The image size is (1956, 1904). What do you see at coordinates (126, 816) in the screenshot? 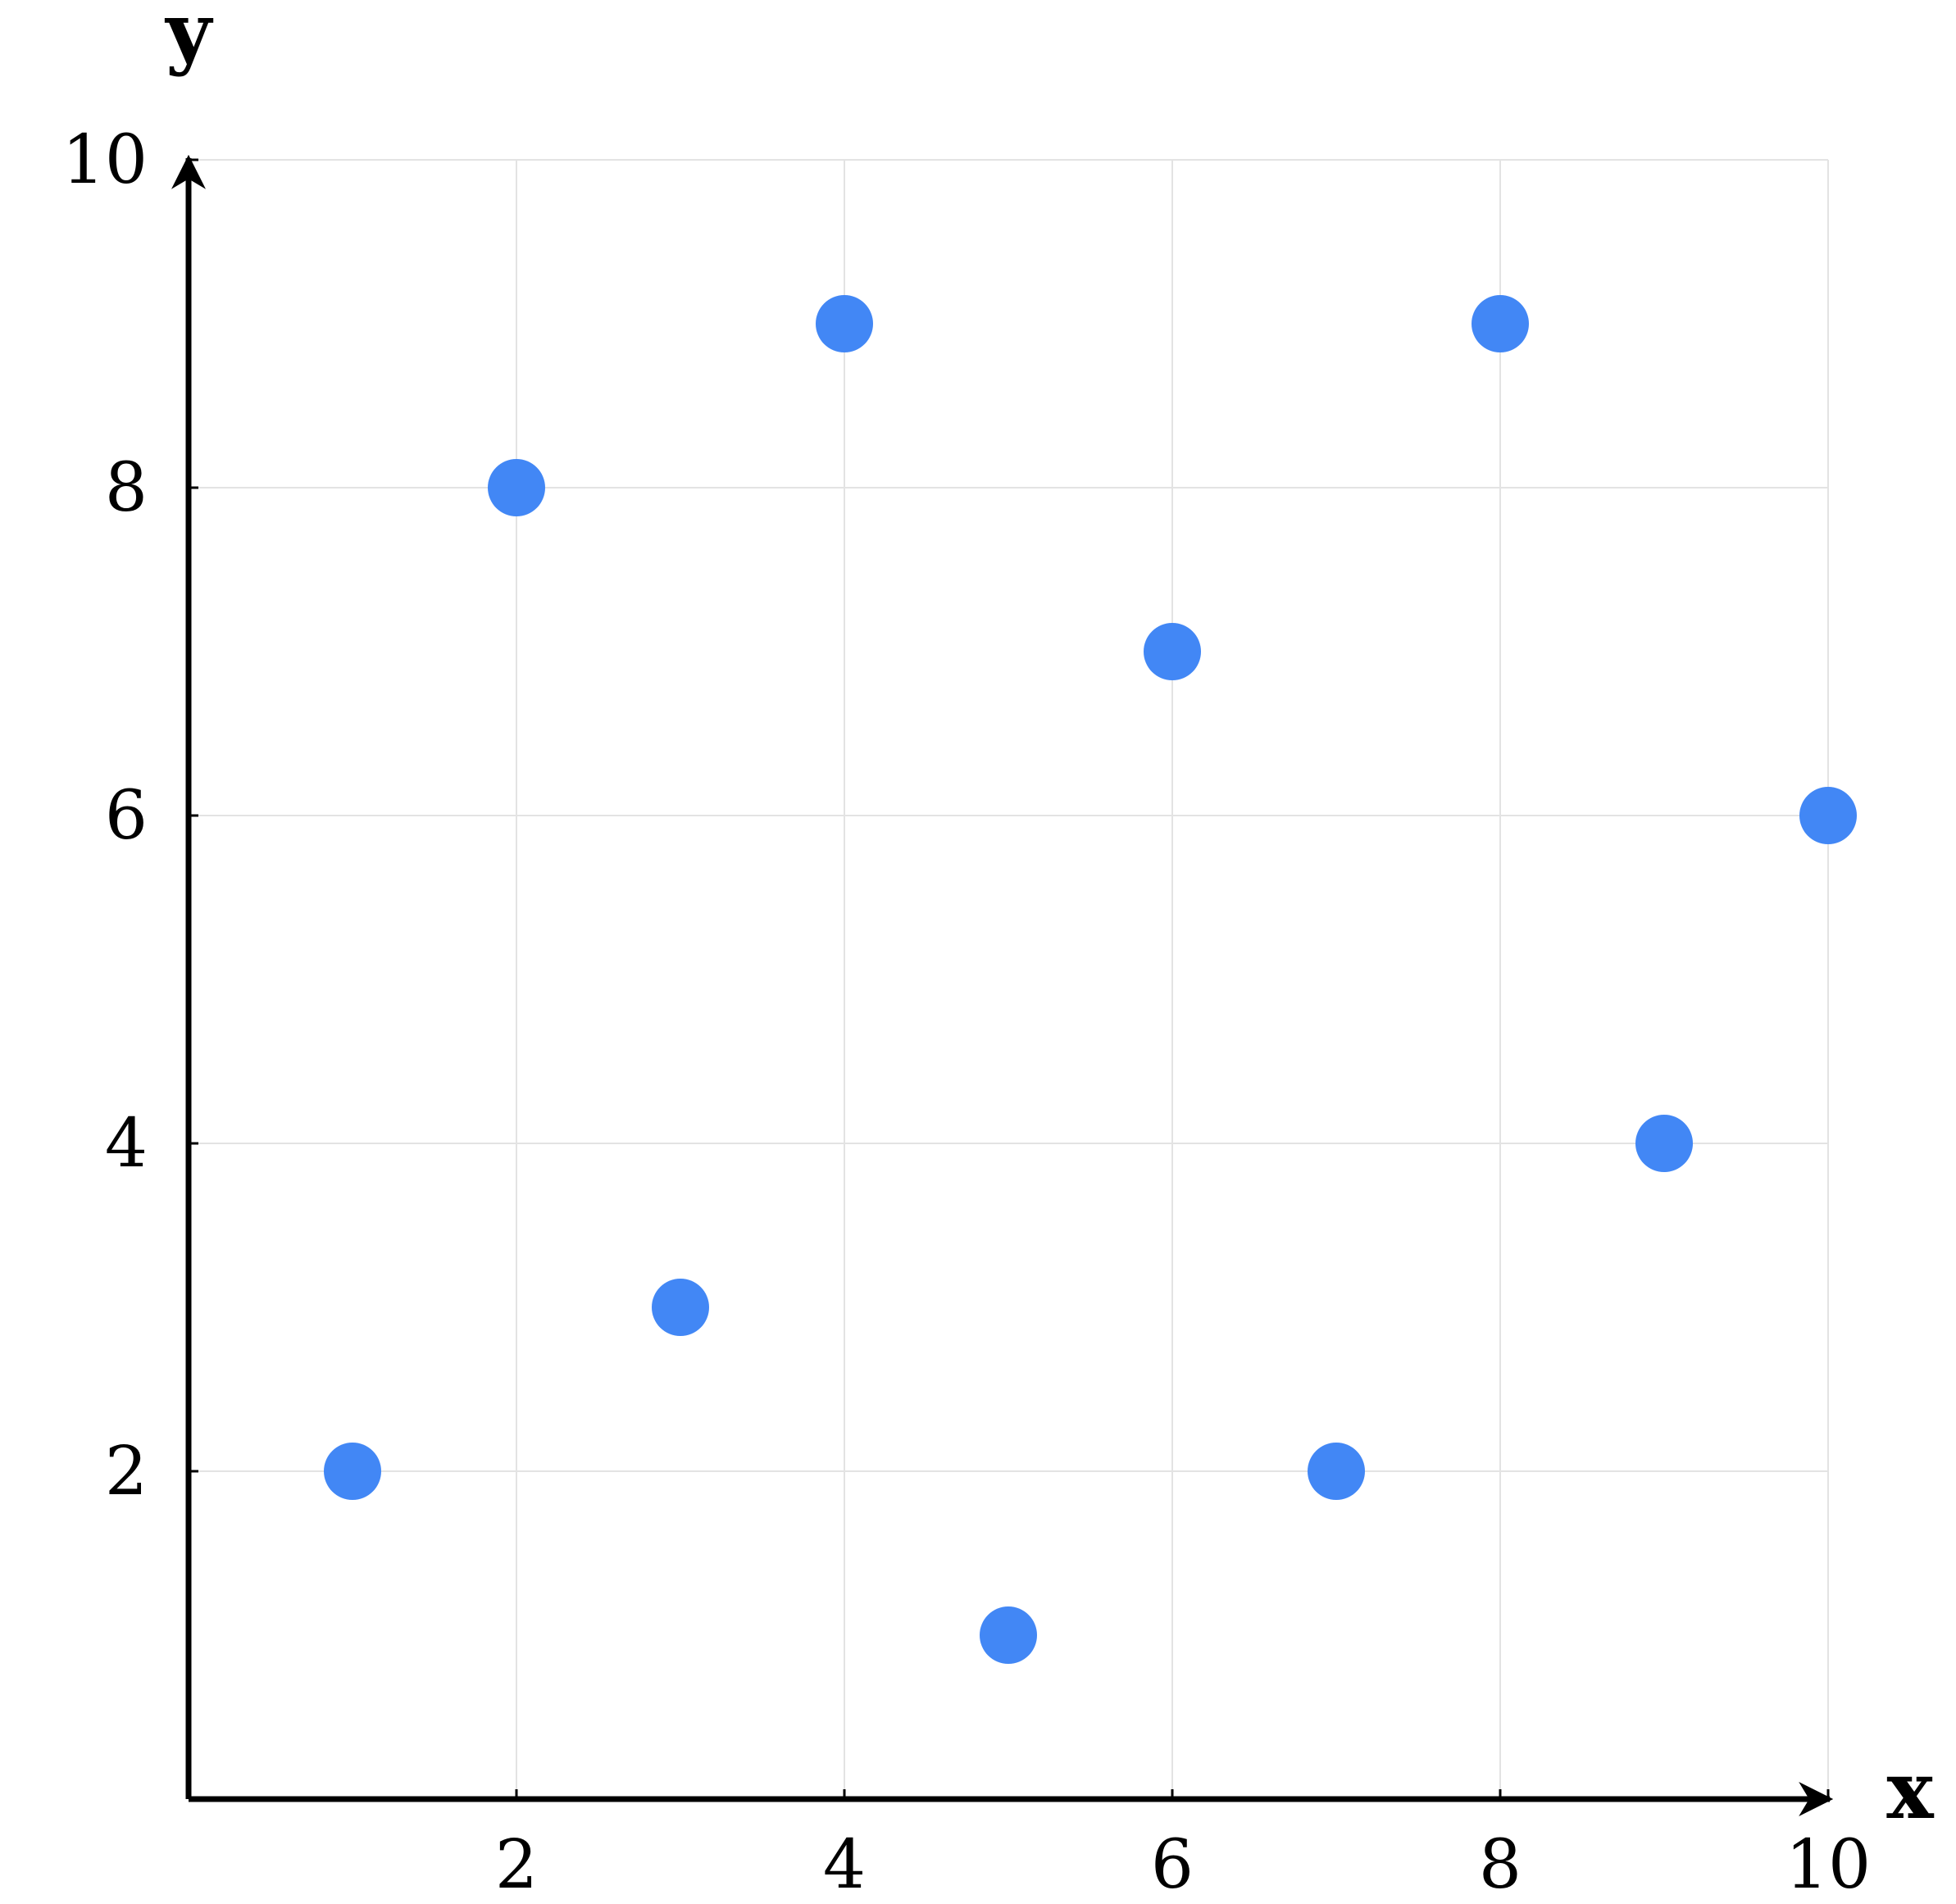
I see `y-tick-label: 6` at bounding box center [126, 816].